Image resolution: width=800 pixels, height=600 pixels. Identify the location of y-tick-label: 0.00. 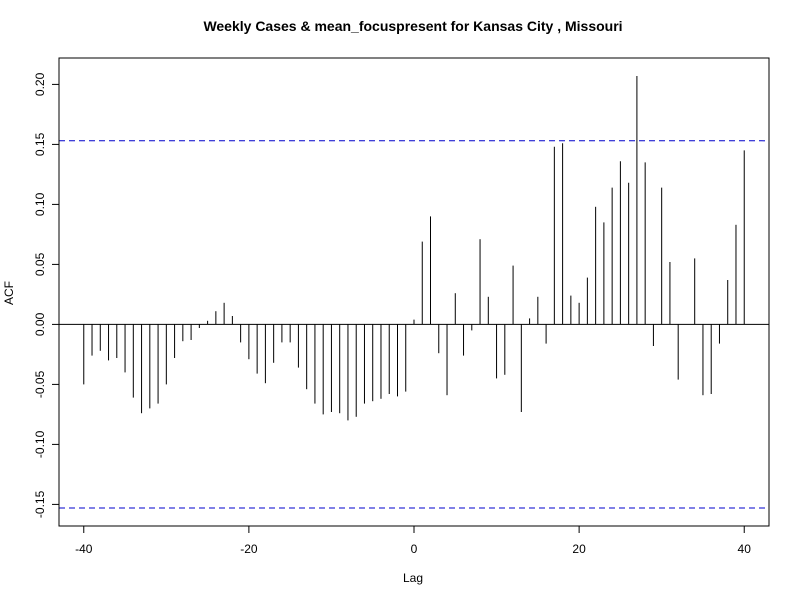
(40, 324).